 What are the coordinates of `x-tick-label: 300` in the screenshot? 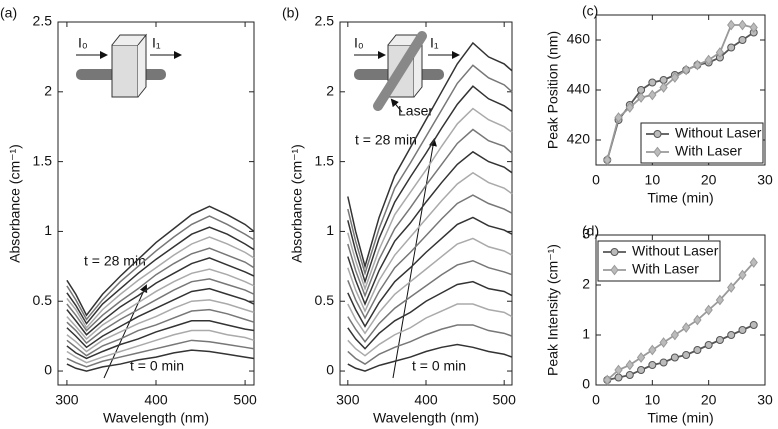 It's located at (348, 400).